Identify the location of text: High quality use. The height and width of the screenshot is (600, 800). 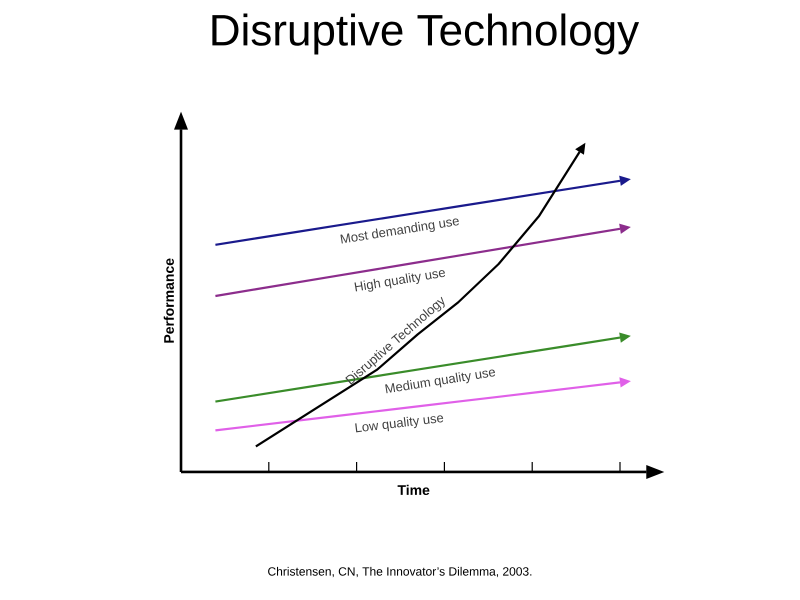
(400, 281).